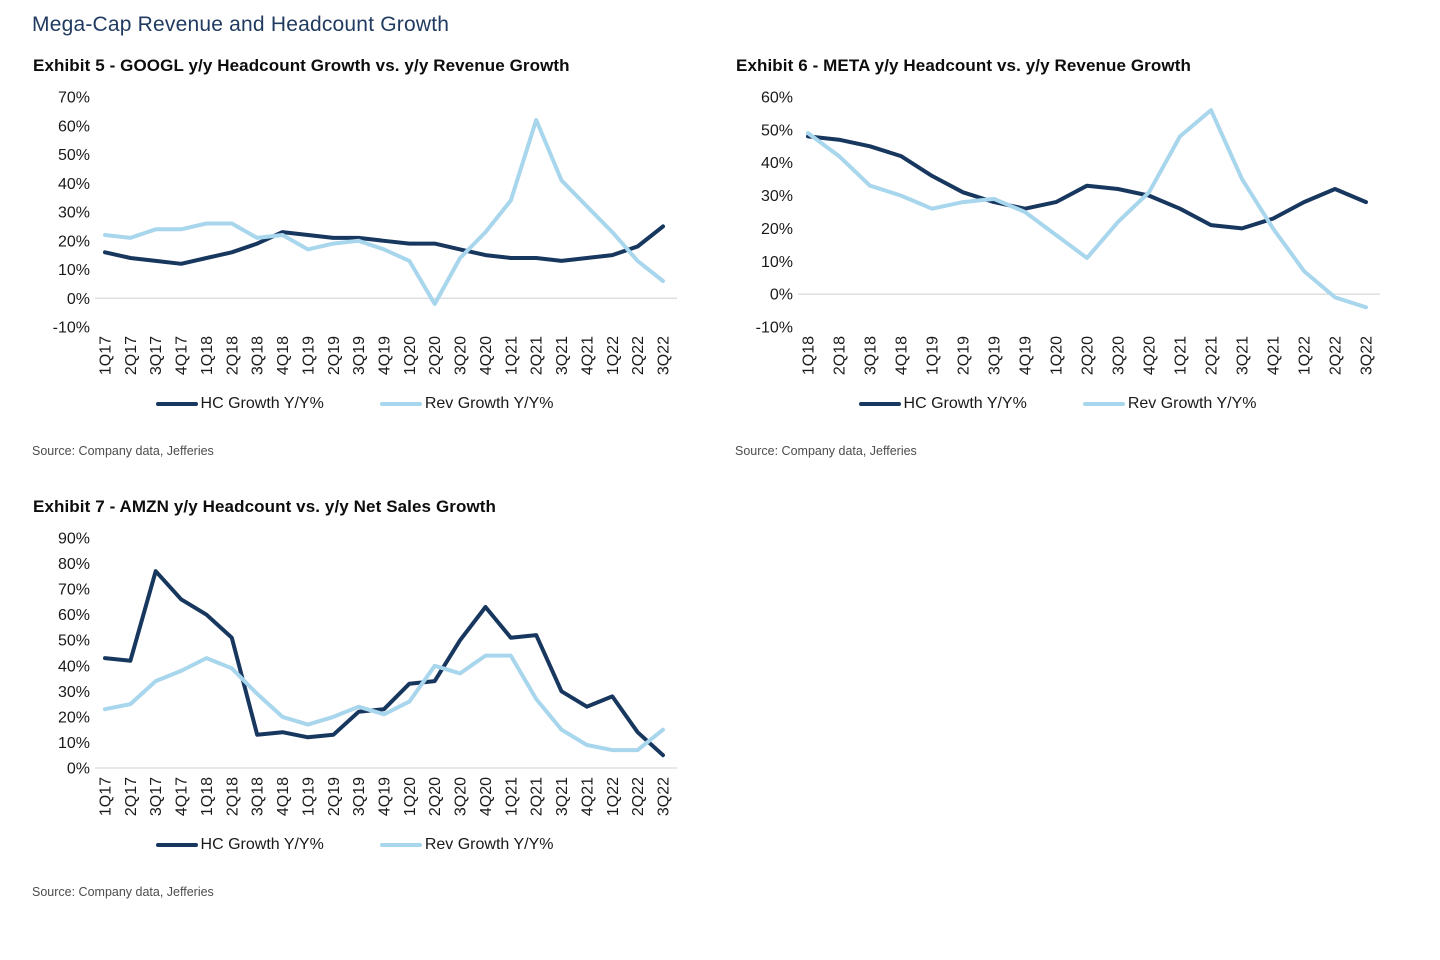 The height and width of the screenshot is (960, 1440). What do you see at coordinates (400, 404) in the screenshot?
I see `rev-growth-legend-line` at bounding box center [400, 404].